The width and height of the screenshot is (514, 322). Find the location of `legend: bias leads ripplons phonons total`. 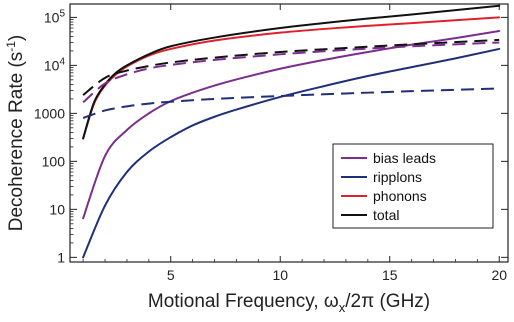

legend: bias leads ripplons phonons total is located at coordinates (413, 186).